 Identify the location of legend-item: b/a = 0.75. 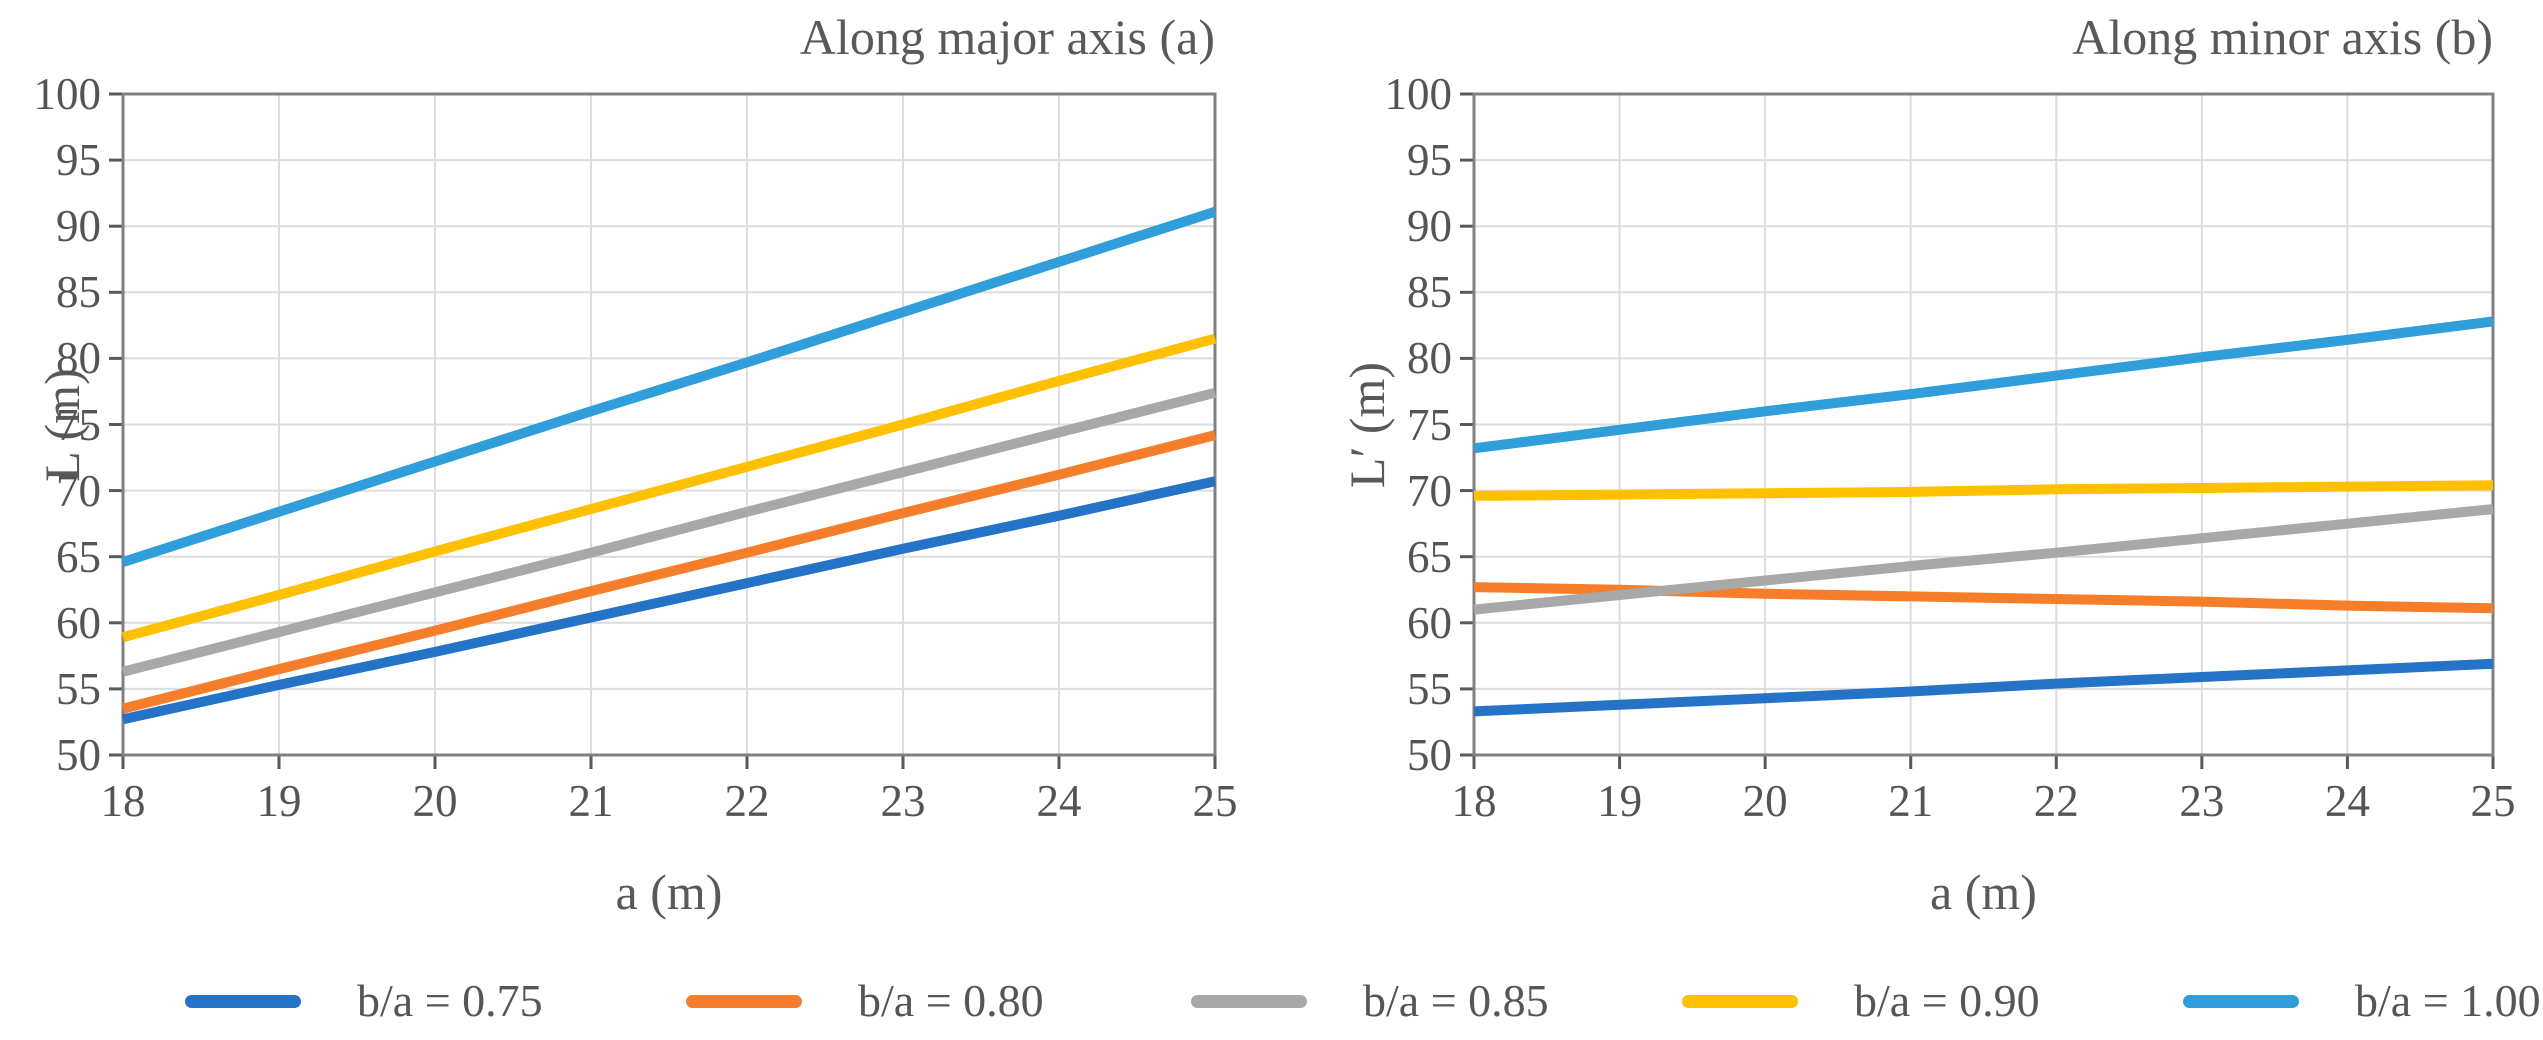
(364, 1001).